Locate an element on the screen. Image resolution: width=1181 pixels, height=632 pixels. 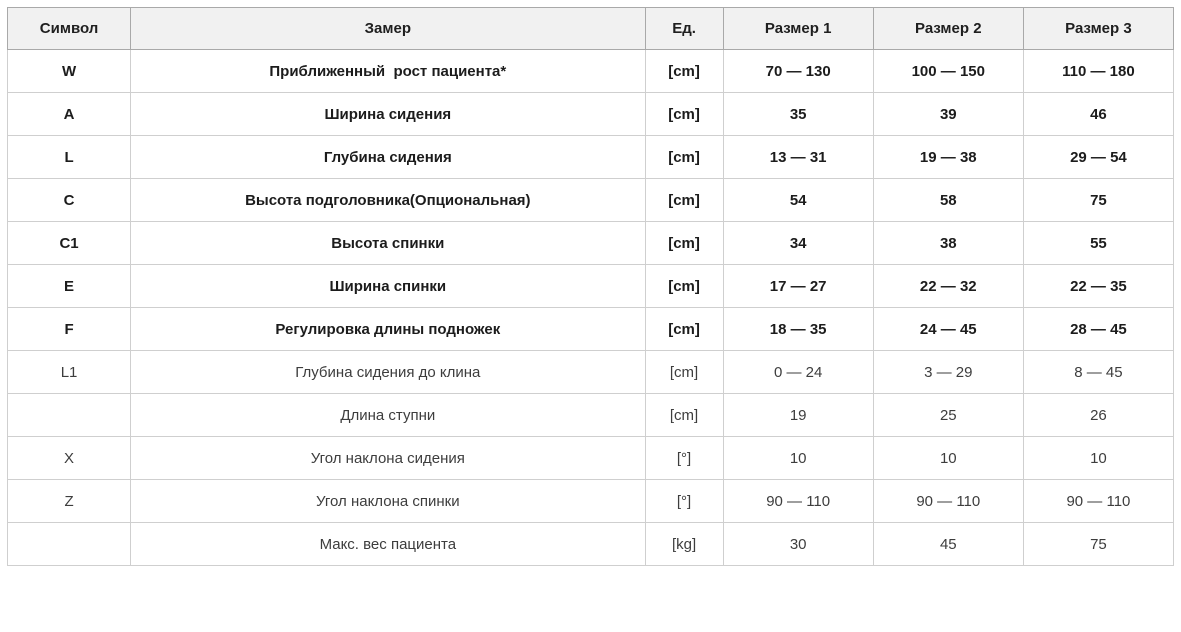
symbol-cell: E is located at coordinates (69, 286).